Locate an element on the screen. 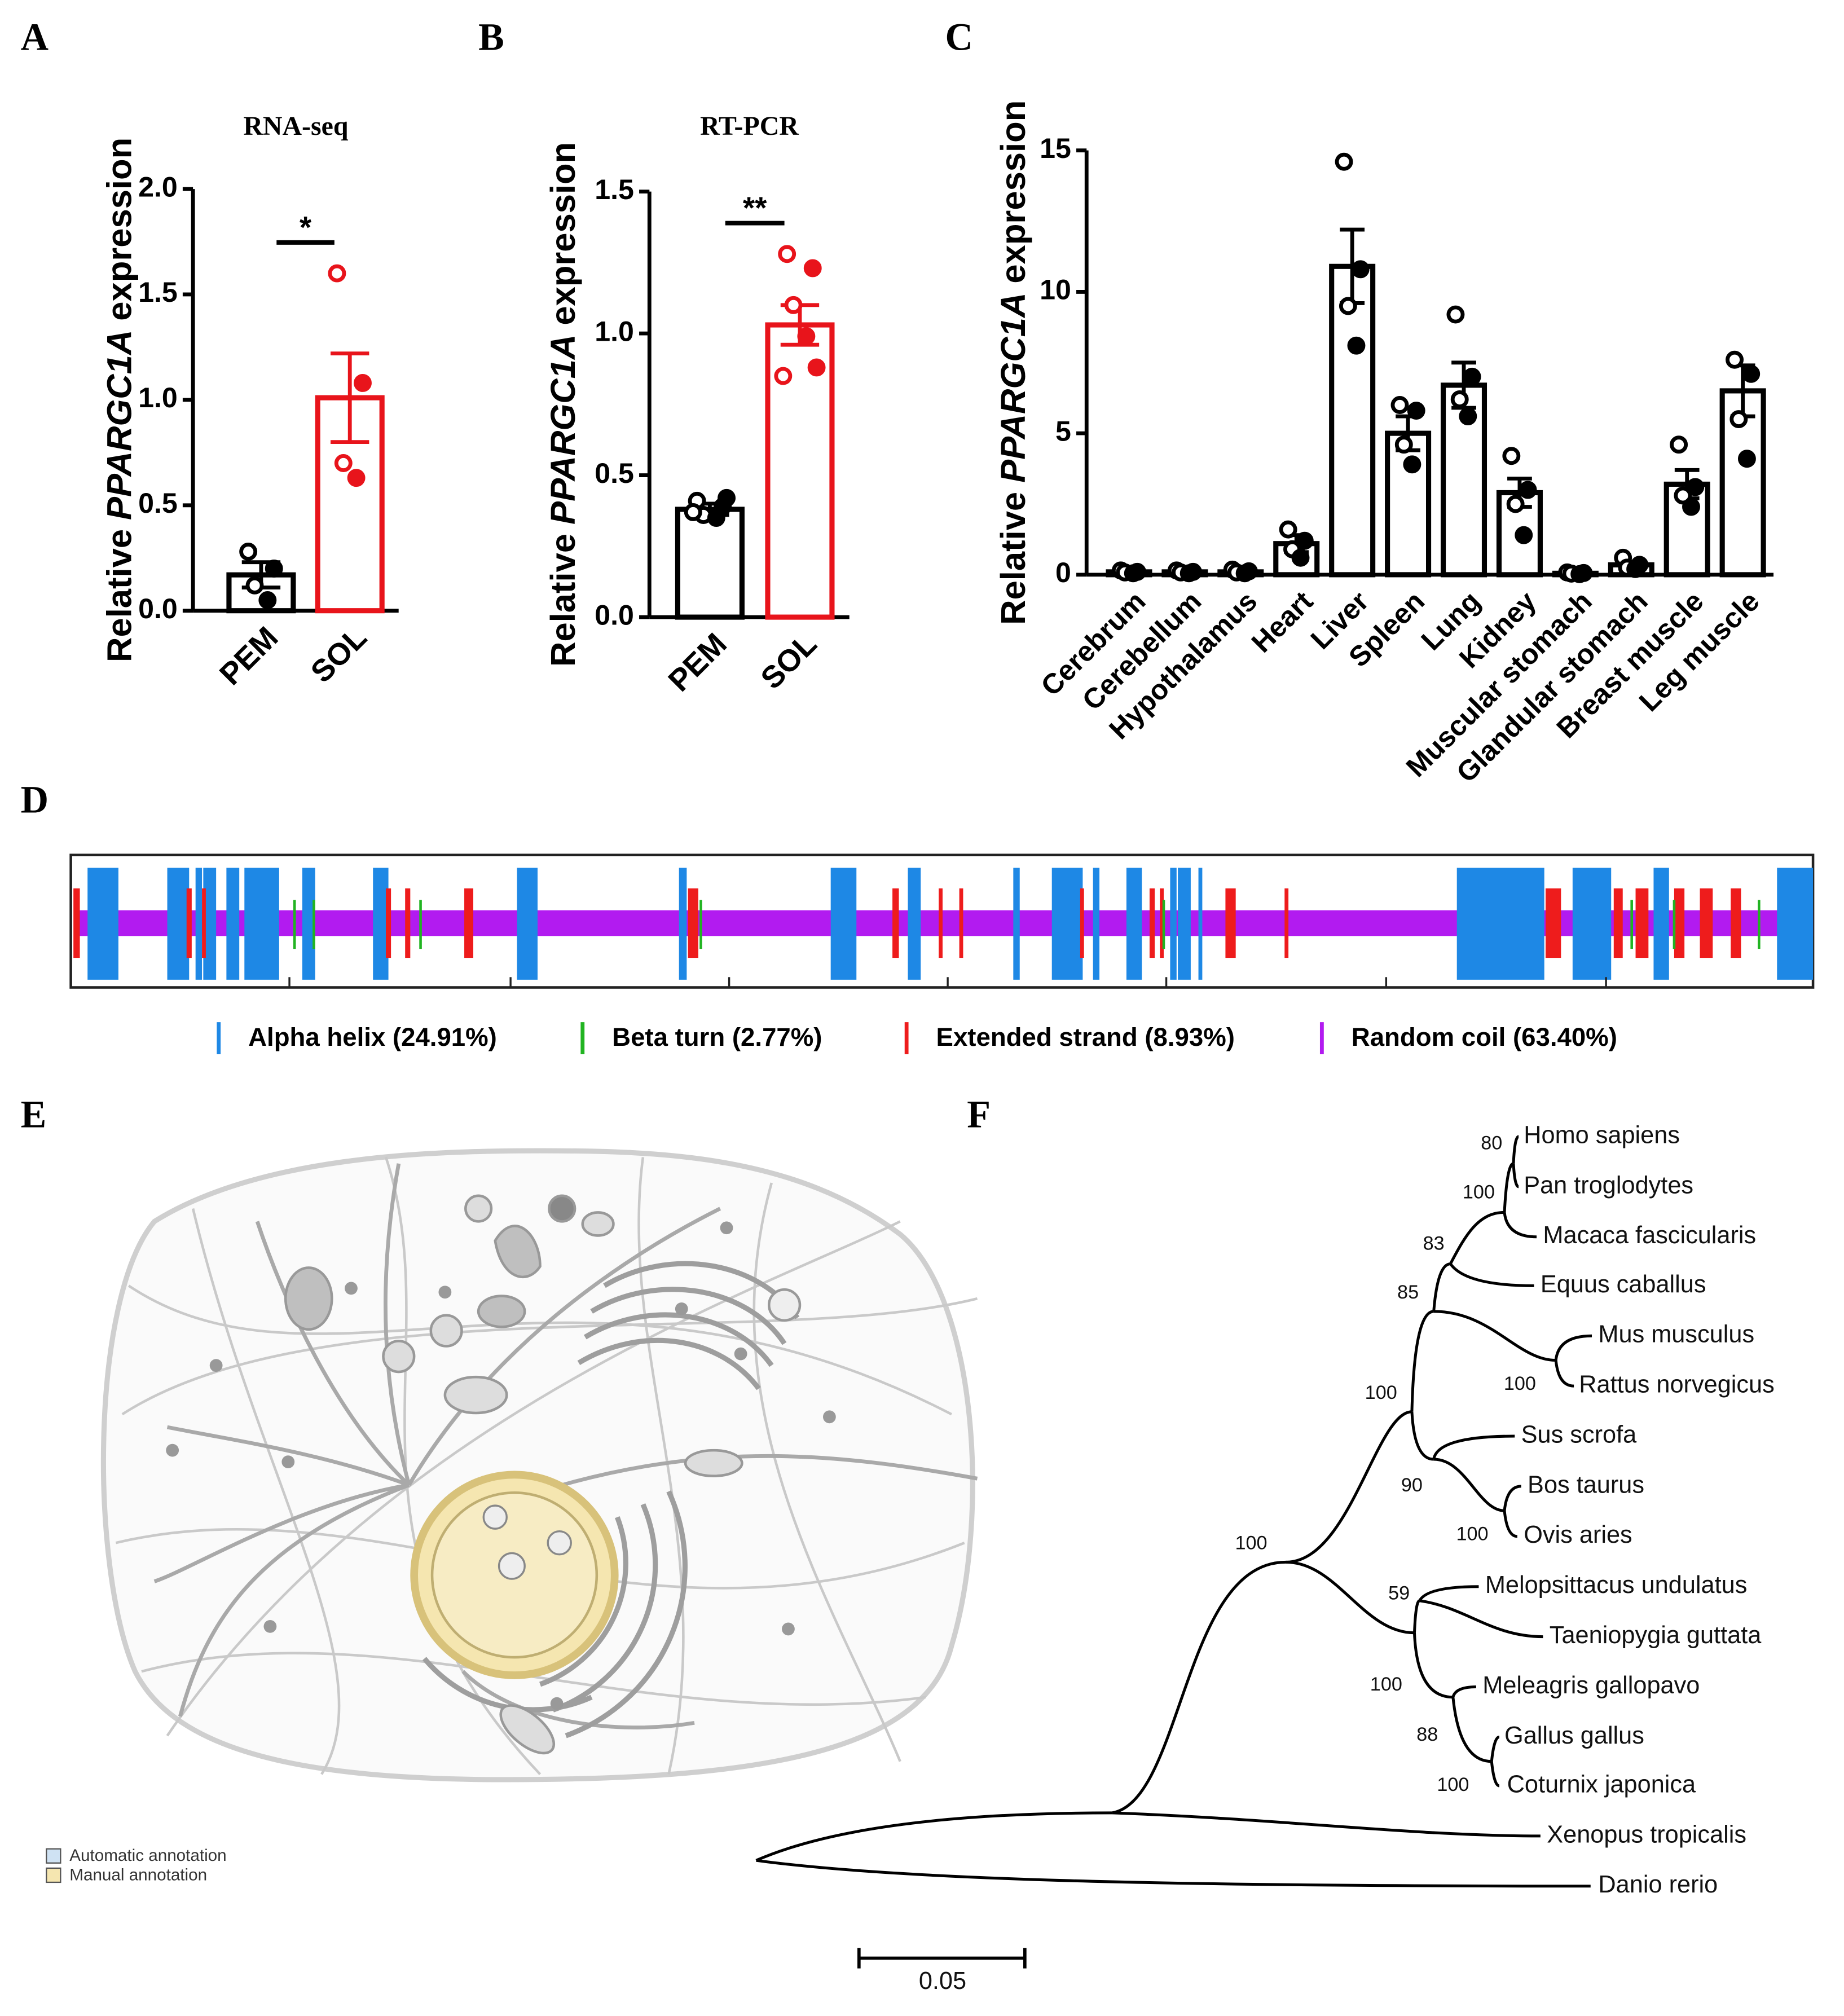  leaf-label: Macaca fascicularis is located at coordinates (1649, 1235).